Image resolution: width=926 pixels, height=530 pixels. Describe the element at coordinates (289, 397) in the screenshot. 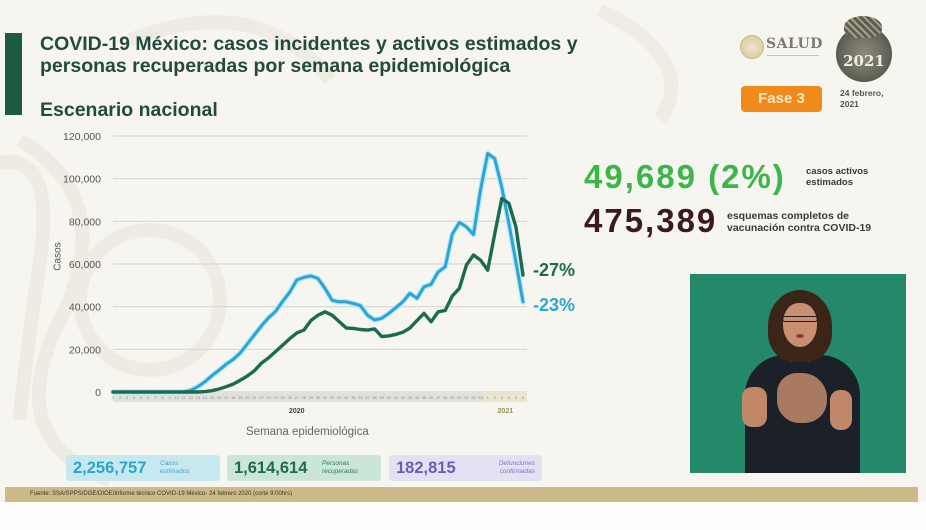

I see `x-tick-label: 26` at that location.